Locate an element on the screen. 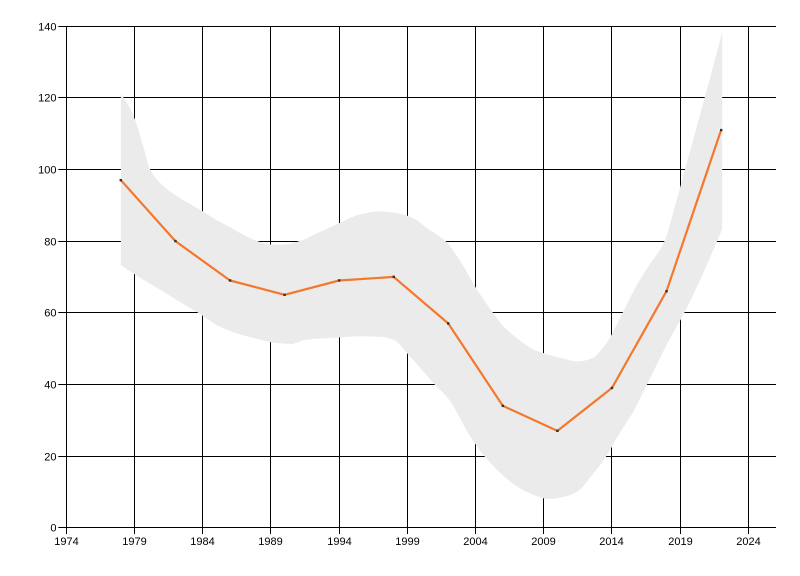  svg-text: 20 is located at coordinates (50, 457).